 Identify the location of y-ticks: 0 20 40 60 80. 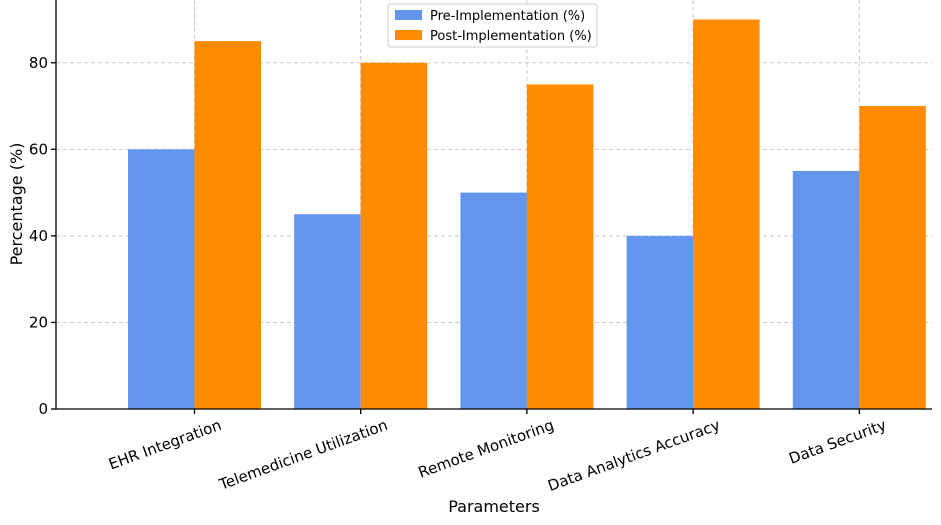
(42, 236).